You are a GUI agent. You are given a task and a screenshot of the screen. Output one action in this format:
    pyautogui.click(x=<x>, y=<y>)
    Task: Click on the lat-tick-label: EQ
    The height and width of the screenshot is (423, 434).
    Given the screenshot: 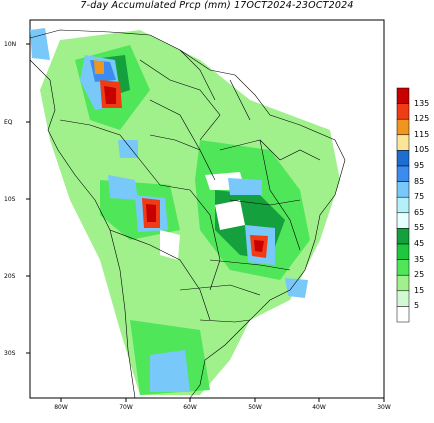 What is the action you would take?
    pyautogui.click(x=8, y=122)
    